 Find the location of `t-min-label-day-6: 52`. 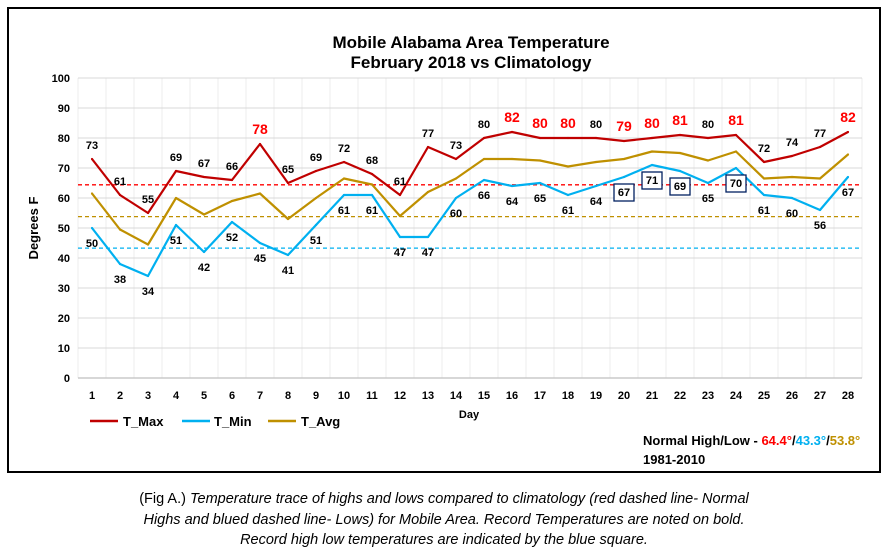

t-min-label-day-6: 52 is located at coordinates (232, 238).